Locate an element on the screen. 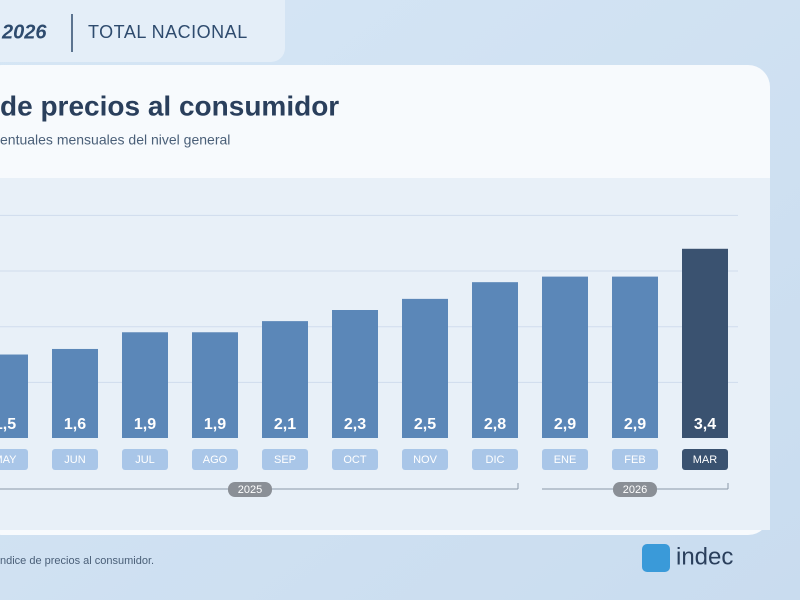 This screenshot has height=605, width=800. year-label: 2026 is located at coordinates (635, 490).